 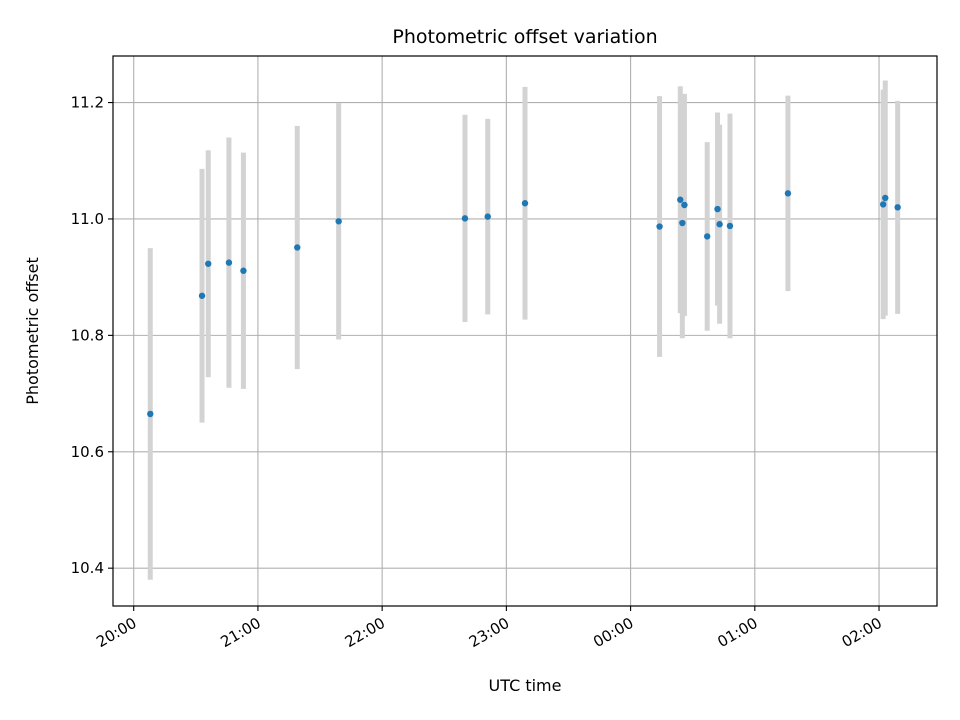 What do you see at coordinates (87, 452) in the screenshot?
I see `y-tick-label: 10.6` at bounding box center [87, 452].